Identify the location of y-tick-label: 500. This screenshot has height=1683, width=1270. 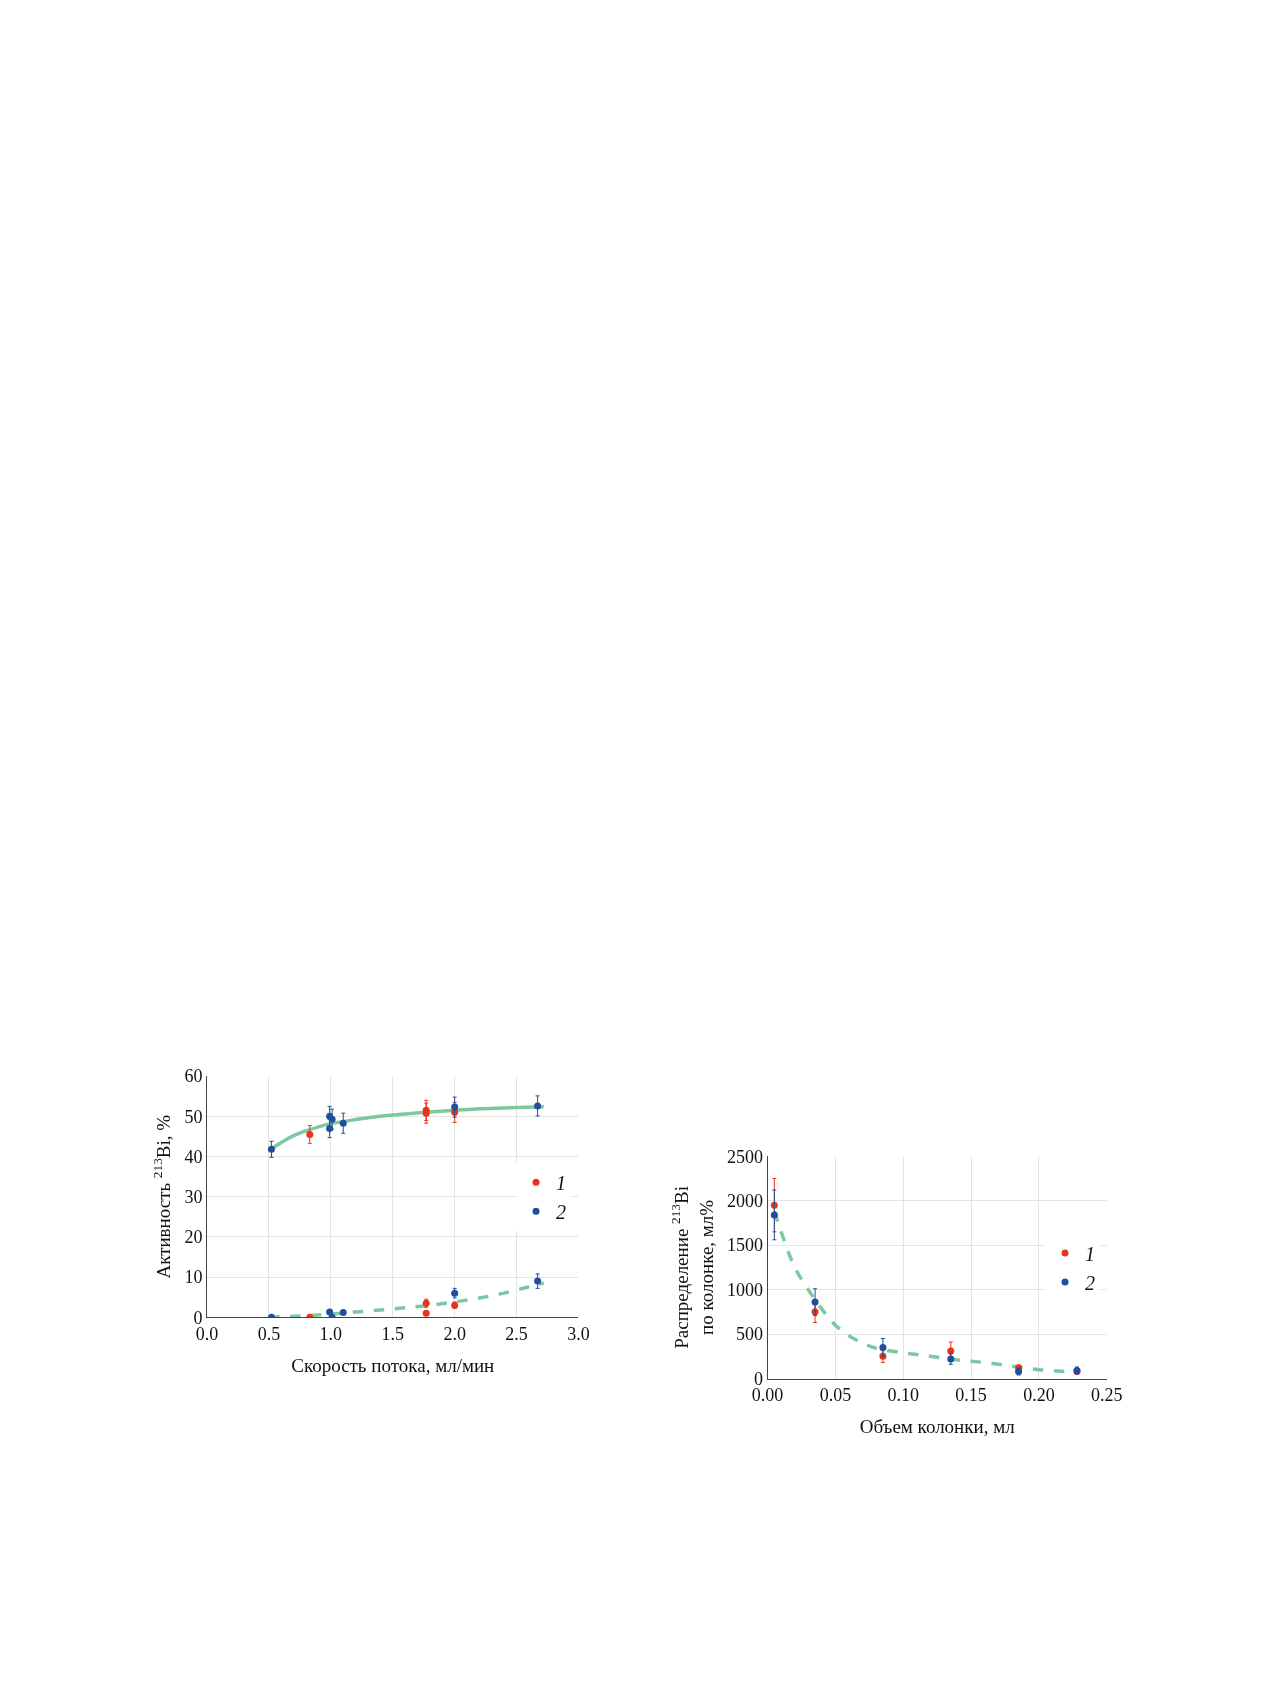
(749, 1334).